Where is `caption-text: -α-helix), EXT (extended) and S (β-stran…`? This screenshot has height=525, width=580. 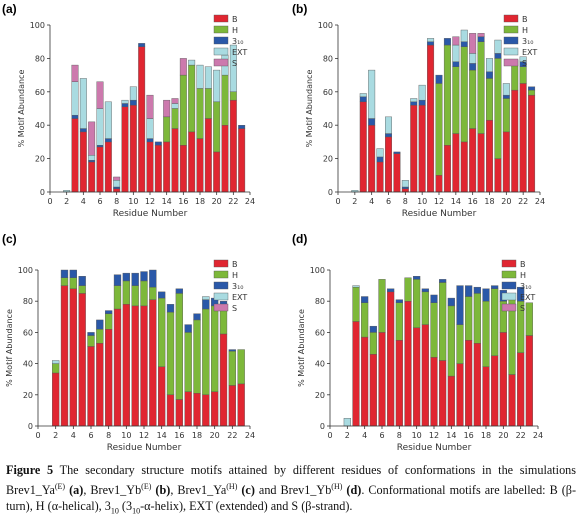
caption-text: -α-helix), EXT (extended) and S (β-stran… is located at coordinates (246, 506).